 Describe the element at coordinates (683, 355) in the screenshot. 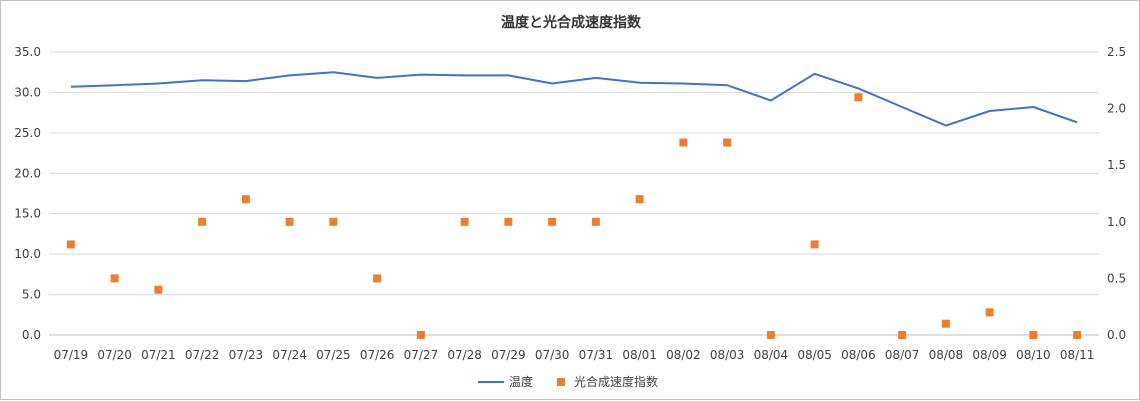

I see `x-tick-label: 08/02` at that location.